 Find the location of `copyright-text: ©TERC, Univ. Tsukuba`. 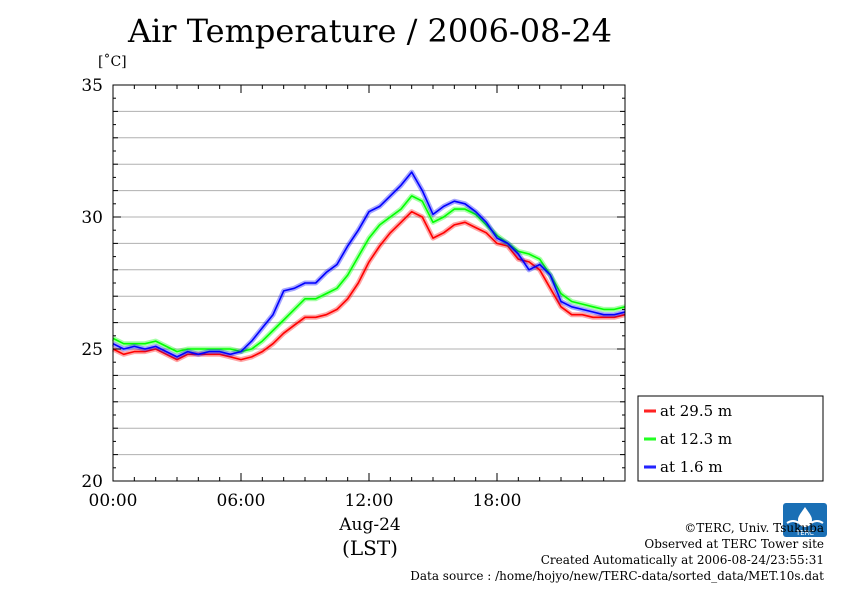

copyright-text: ©TERC, Univ. Tsukuba is located at coordinates (754, 528).